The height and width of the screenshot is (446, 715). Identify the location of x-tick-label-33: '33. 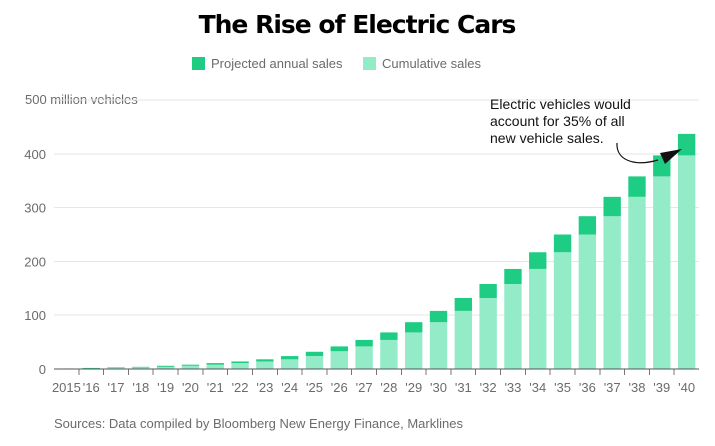
(512, 387).